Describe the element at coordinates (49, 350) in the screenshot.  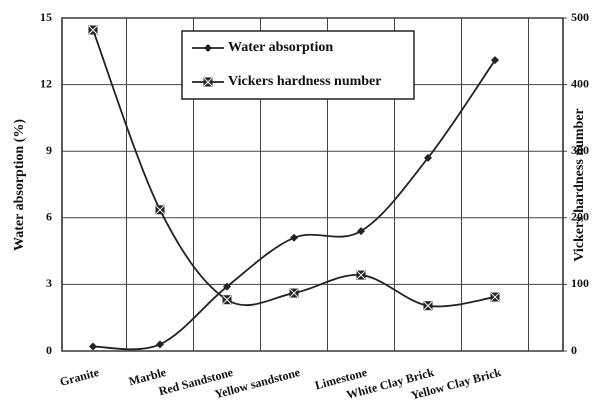
I see `y-tick-label: 0` at that location.